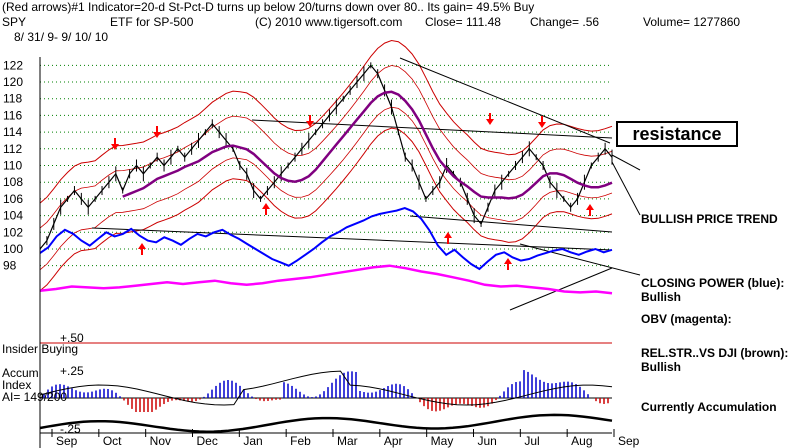 The image size is (800, 448). I want to click on ai-label: AI= 149/200, so click(35, 397).